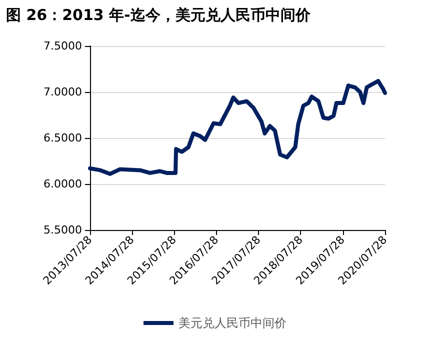 Image resolution: width=430 pixels, height=340 pixels. I want to click on y-tick-label: 5.5000, so click(63, 230).